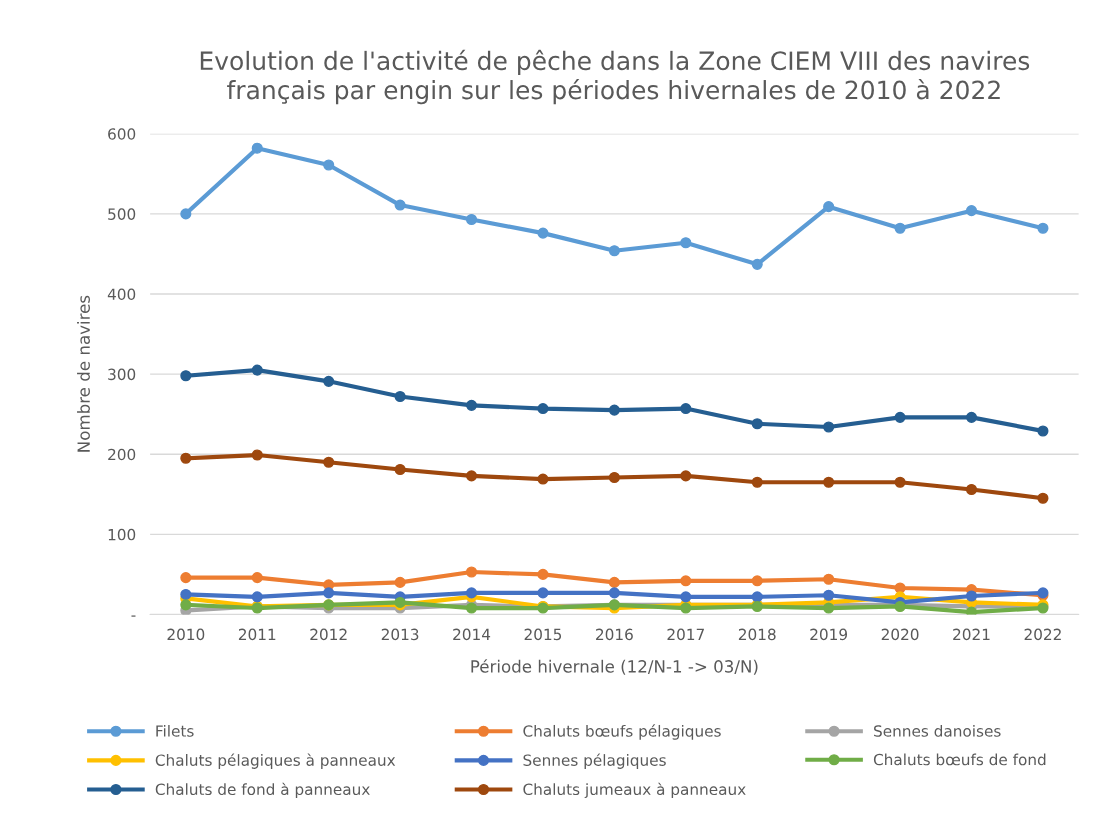 This screenshot has height=836, width=1112. What do you see at coordinates (634, 790) in the screenshot?
I see `legend-label: Chaluts jumeaux à panneaux` at bounding box center [634, 790].